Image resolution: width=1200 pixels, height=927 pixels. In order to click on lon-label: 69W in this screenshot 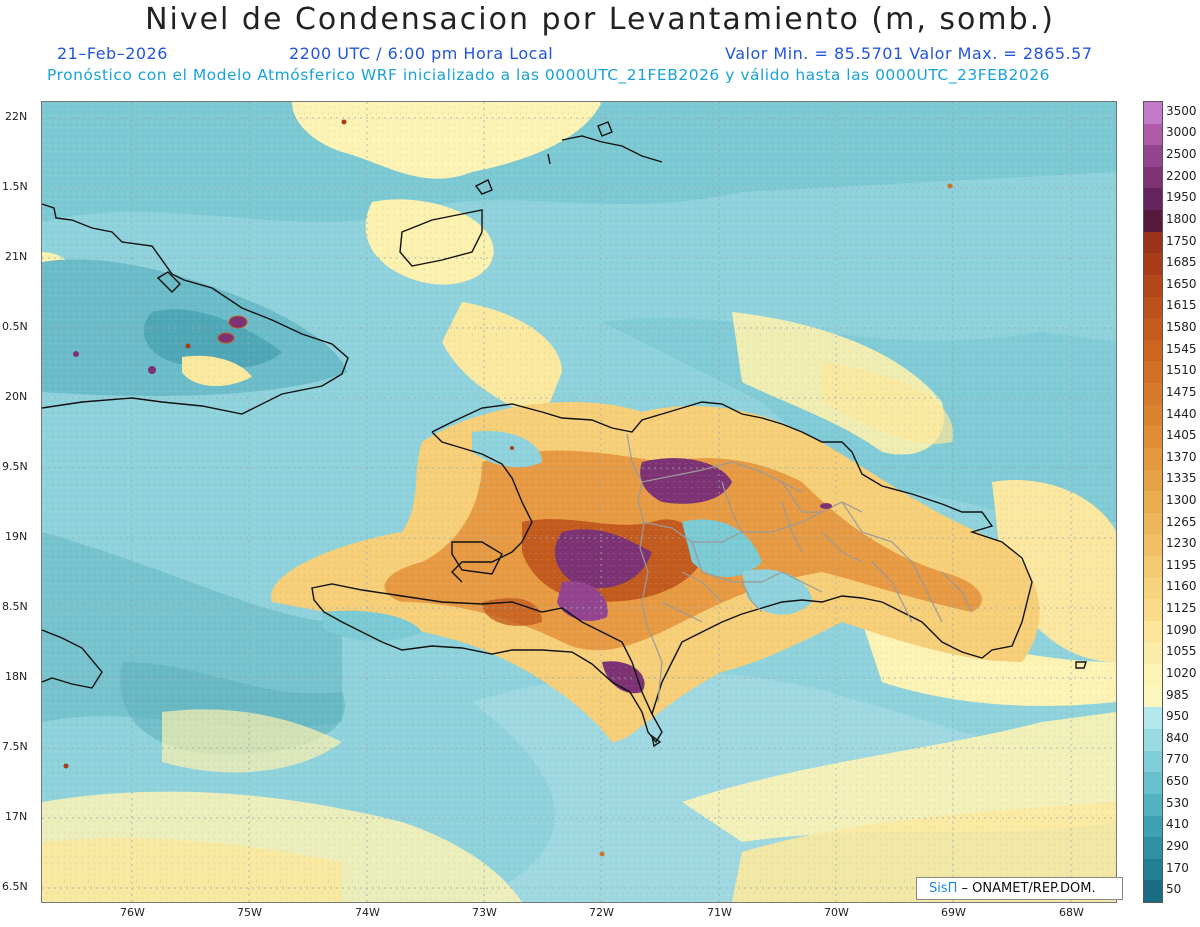, I will do `click(953, 912)`.